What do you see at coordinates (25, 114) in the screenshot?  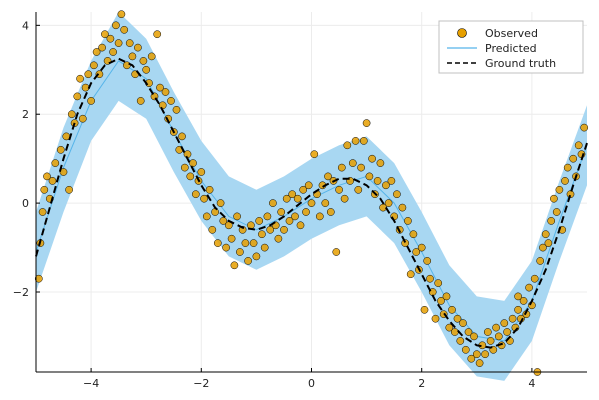 I see `y-tick-label: 2` at bounding box center [25, 114].